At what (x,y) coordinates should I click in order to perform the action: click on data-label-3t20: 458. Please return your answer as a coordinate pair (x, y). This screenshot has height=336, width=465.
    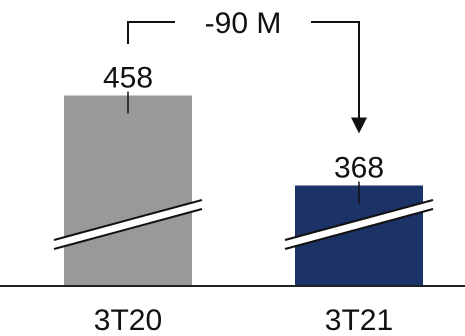
    Looking at the image, I should click on (128, 78).